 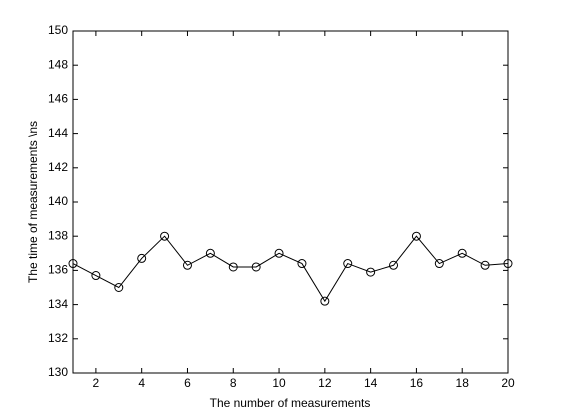 I want to click on x-tick-label: 12, so click(x=325, y=383).